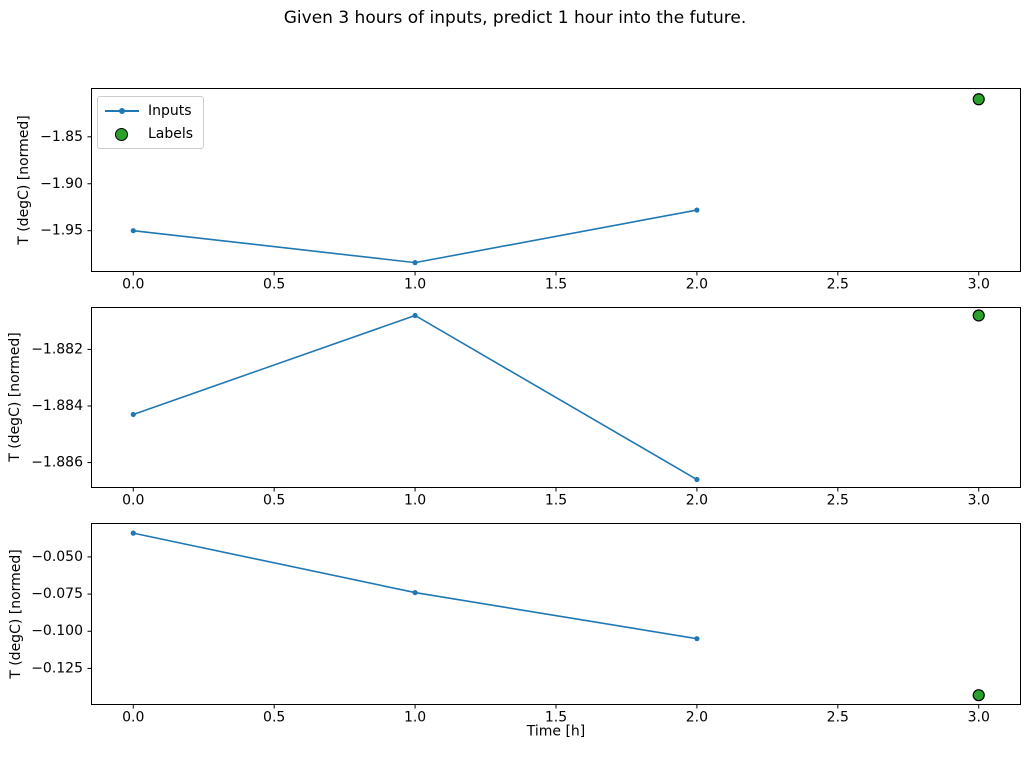 This screenshot has height=759, width=1030. What do you see at coordinates (170, 111) in the screenshot?
I see `legend-label-inputs: Inputs` at bounding box center [170, 111].